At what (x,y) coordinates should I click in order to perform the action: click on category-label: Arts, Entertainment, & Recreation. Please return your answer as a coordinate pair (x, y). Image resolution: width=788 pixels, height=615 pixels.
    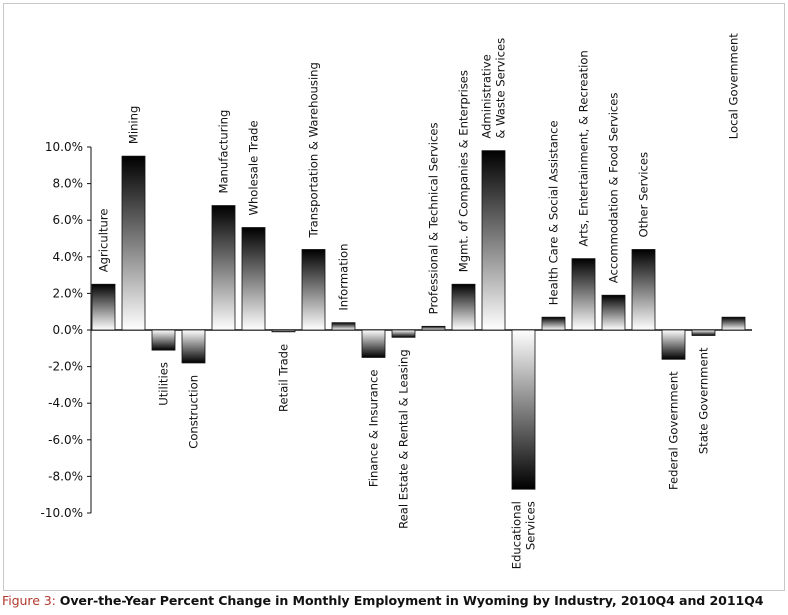
    Looking at the image, I should click on (584, 148).